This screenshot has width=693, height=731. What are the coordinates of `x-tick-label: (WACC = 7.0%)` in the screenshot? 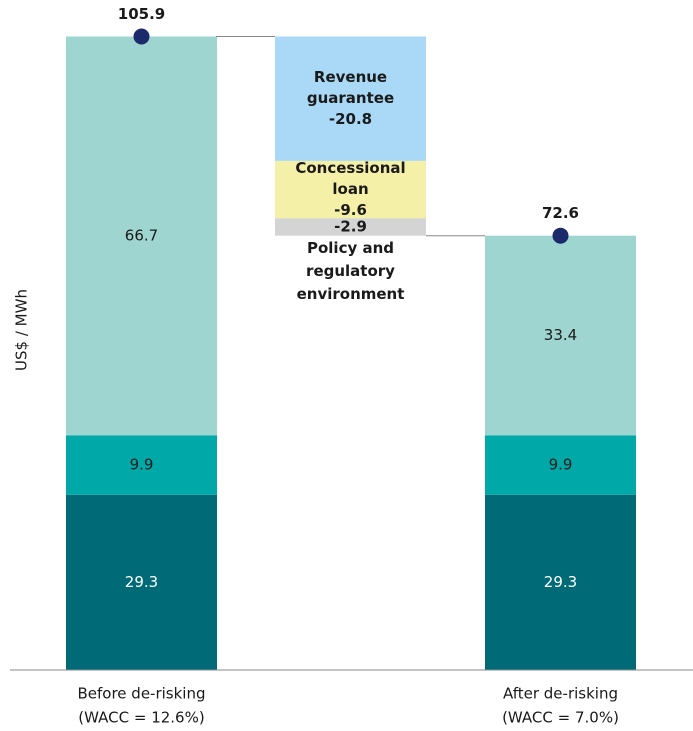 It's located at (560, 718).